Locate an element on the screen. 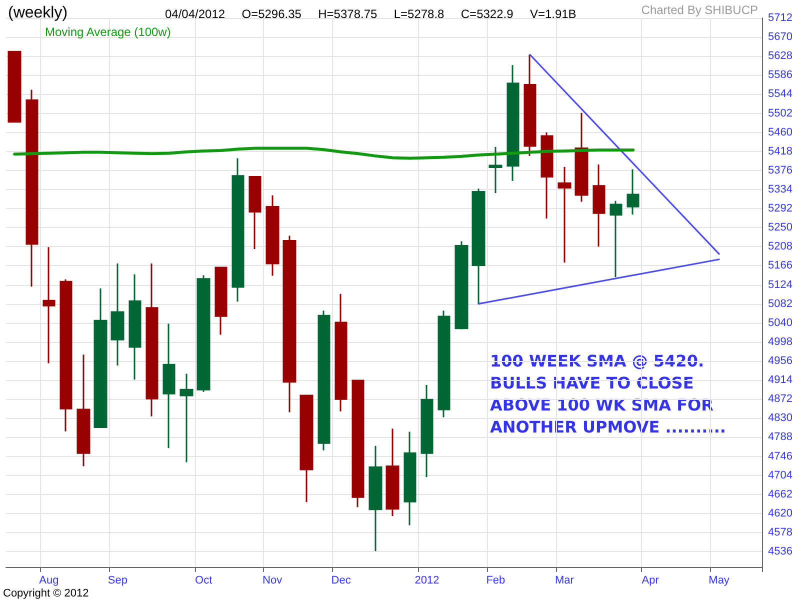  x-tick-label: 2012 is located at coordinates (427, 580).